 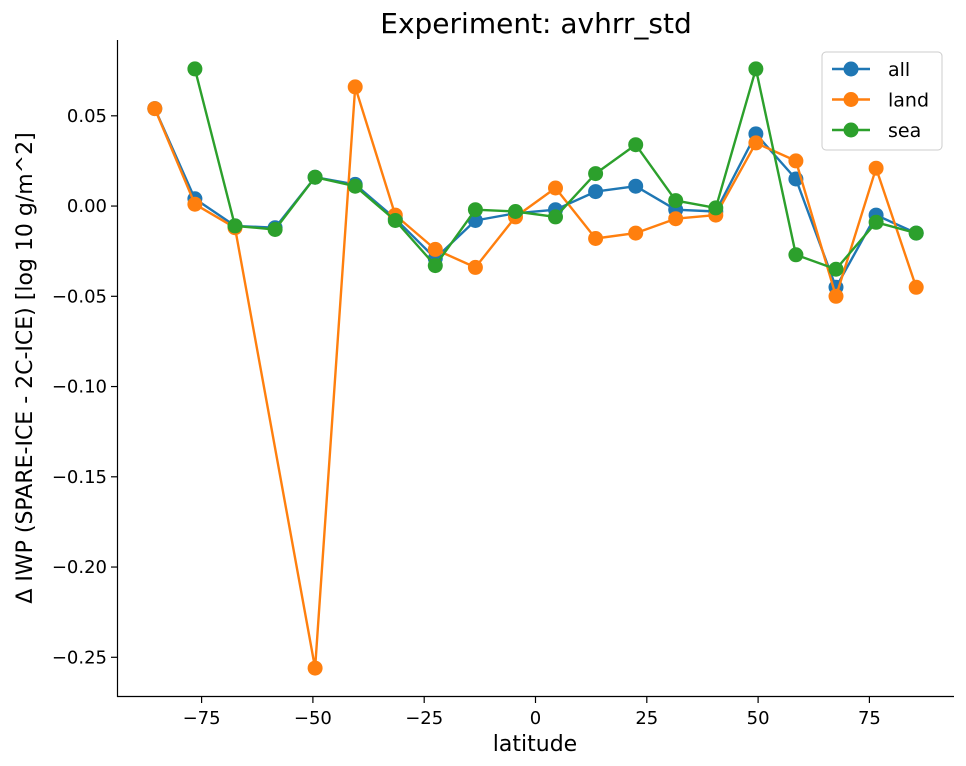 What do you see at coordinates (899, 70) in the screenshot?
I see `legend-label: all` at bounding box center [899, 70].